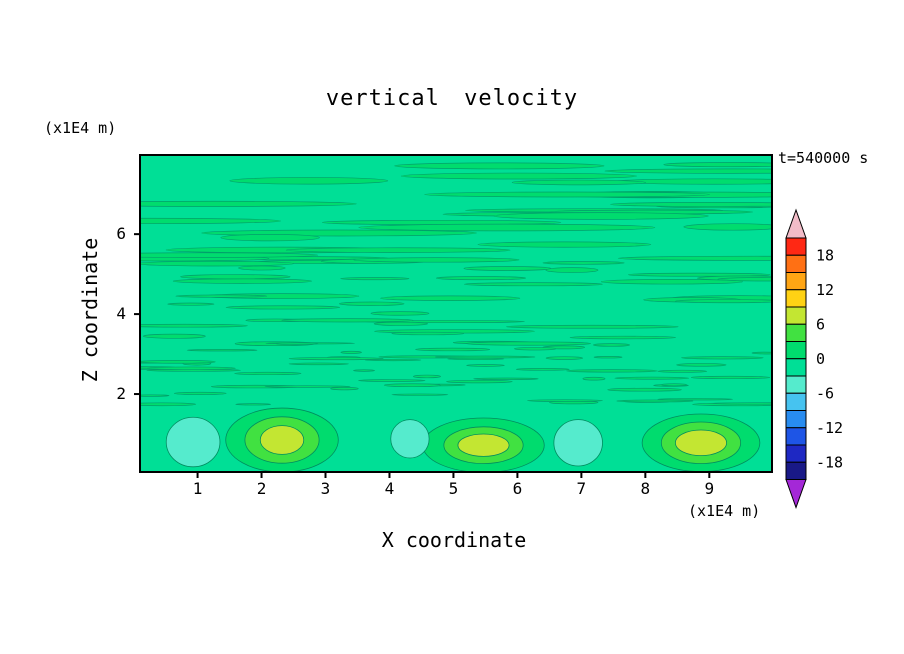  I want to click on y-tick-label: 4, so click(121, 314).